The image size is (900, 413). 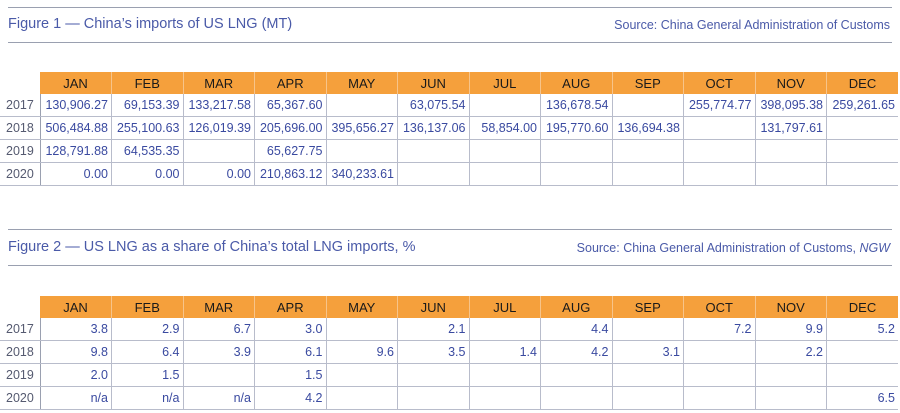 I want to click on table-cell: 3.0, so click(x=290, y=329).